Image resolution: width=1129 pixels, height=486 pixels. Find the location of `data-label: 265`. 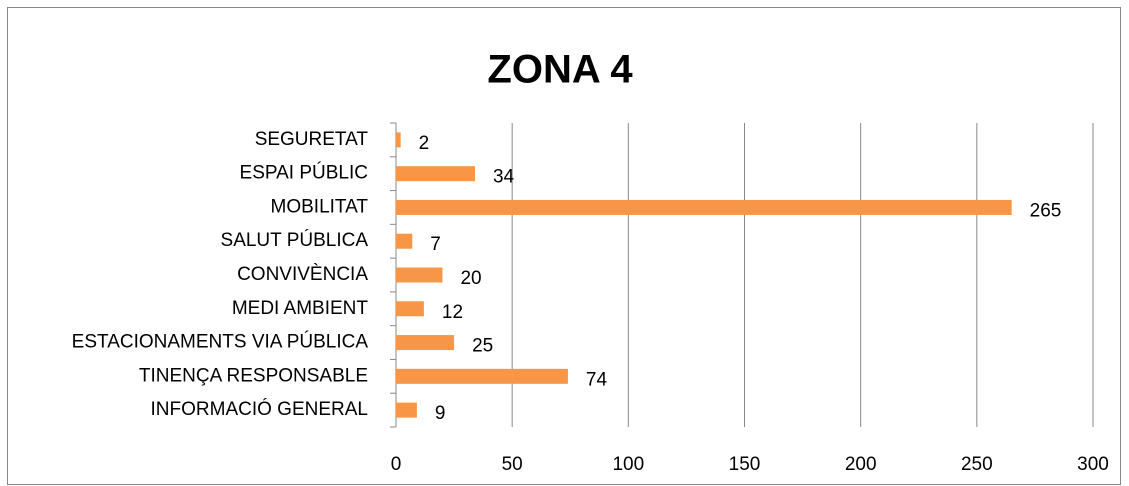

data-label: 265 is located at coordinates (1046, 210).